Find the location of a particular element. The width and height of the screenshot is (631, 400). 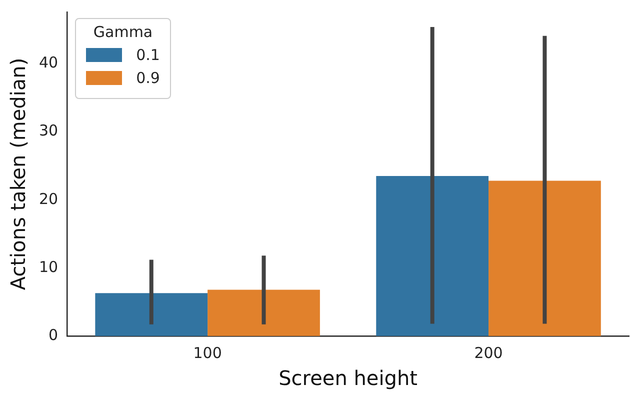

legend-label: 0.1 is located at coordinates (148, 55).